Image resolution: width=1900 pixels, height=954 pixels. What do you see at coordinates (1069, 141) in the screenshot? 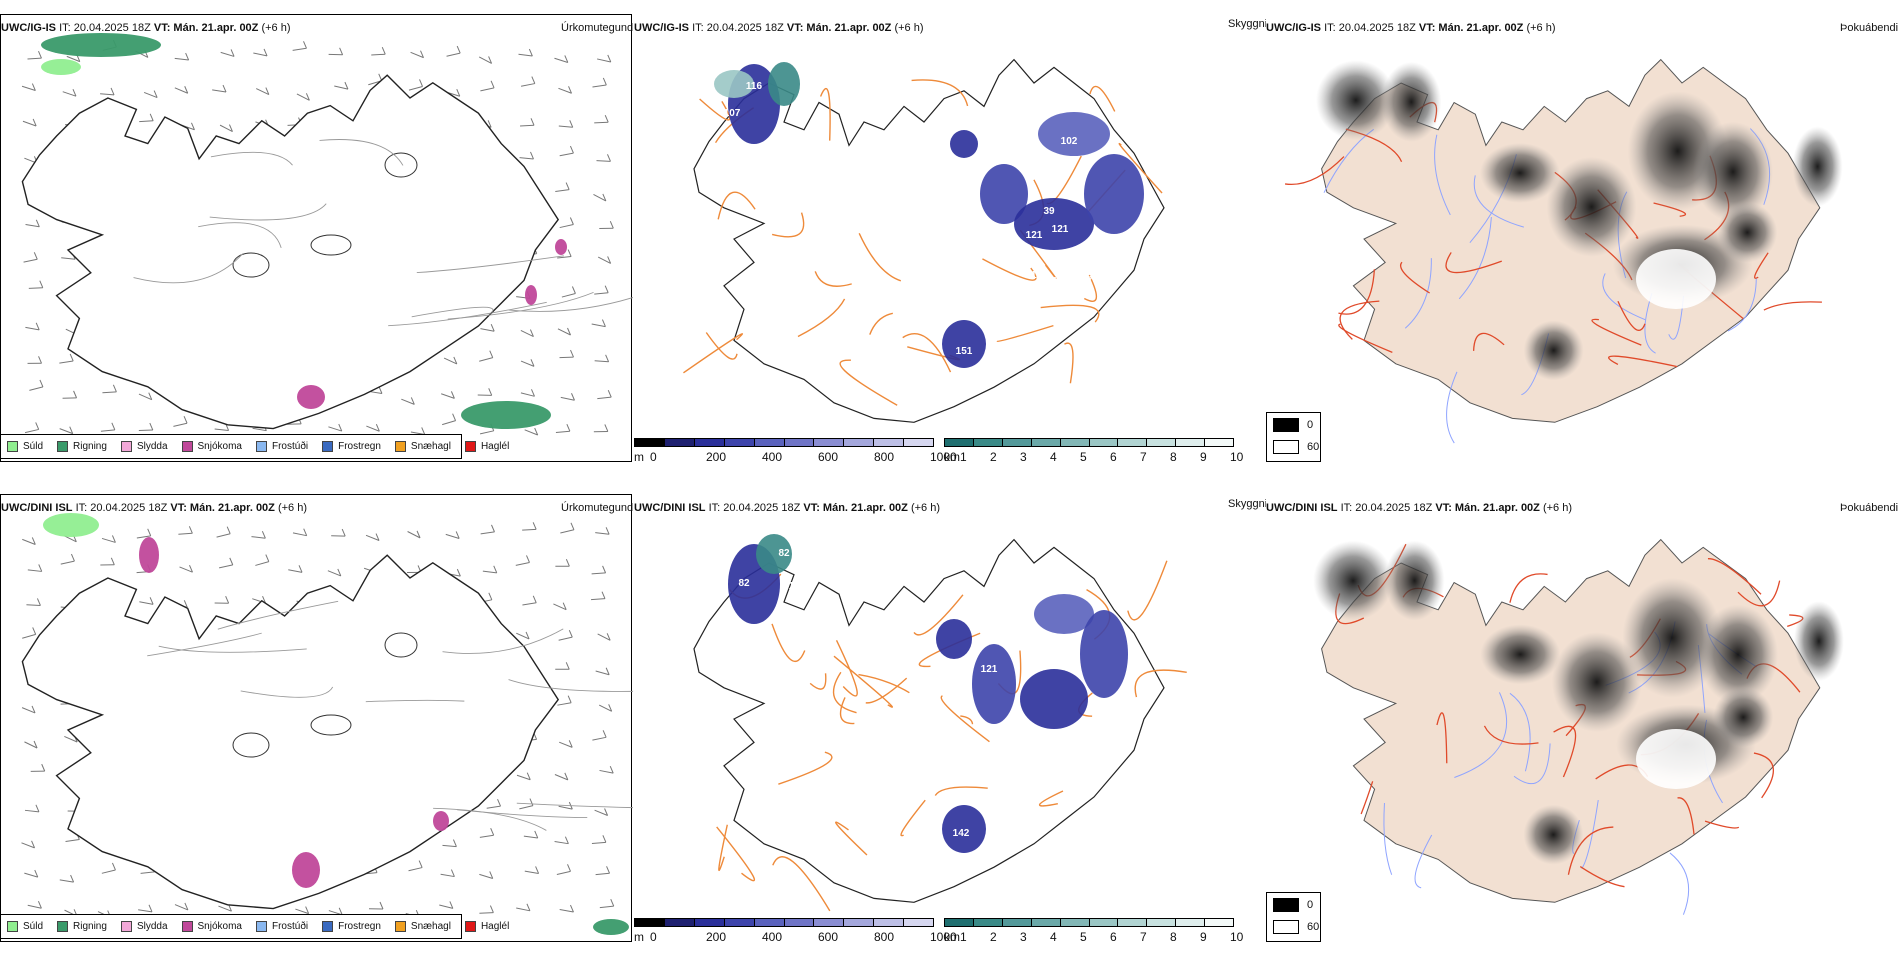
I see `ceiling-value-label: 102` at bounding box center [1069, 141].